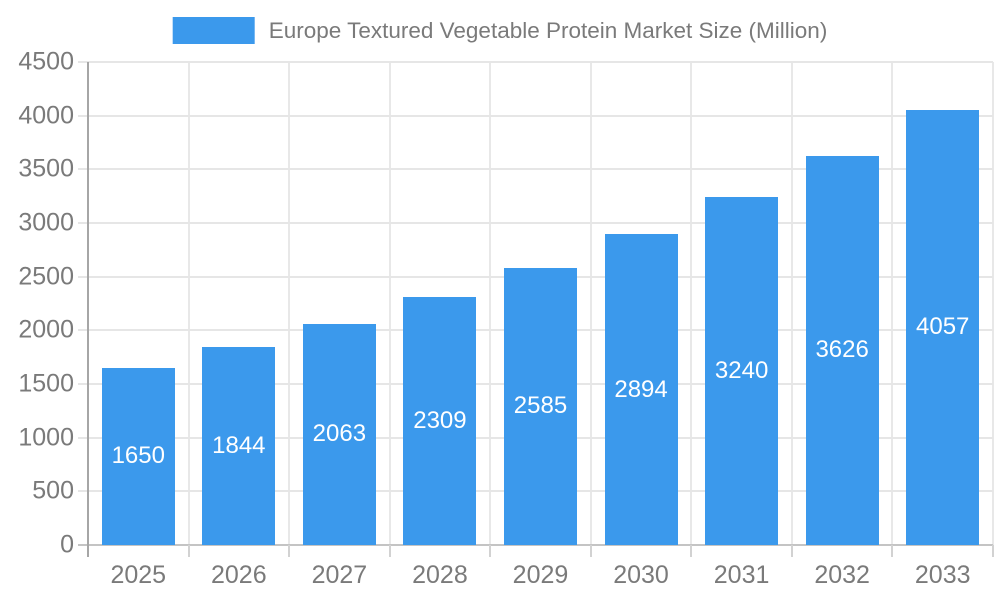 This screenshot has height=600, width=1000. I want to click on x-tick-label-2029: 2029, so click(540, 575).